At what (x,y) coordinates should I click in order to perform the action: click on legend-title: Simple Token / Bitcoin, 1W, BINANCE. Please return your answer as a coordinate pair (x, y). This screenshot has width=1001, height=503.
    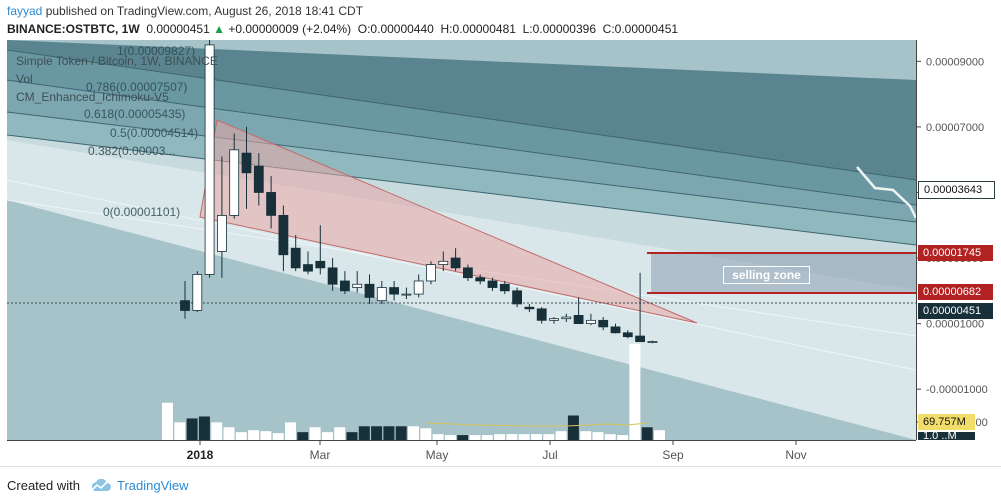
    Looking at the image, I should click on (117, 61).